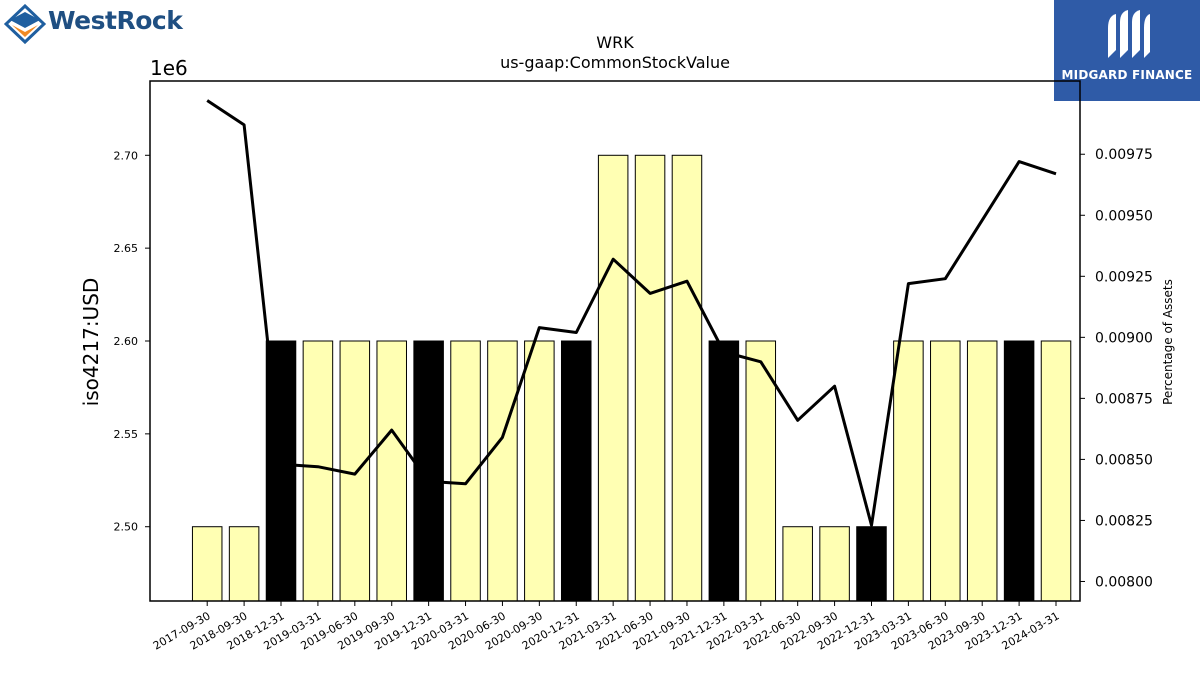 This screenshot has width=1200, height=675. What do you see at coordinates (1124, 399) in the screenshot?
I see `y2-tick-label: 0.00875` at bounding box center [1124, 399].